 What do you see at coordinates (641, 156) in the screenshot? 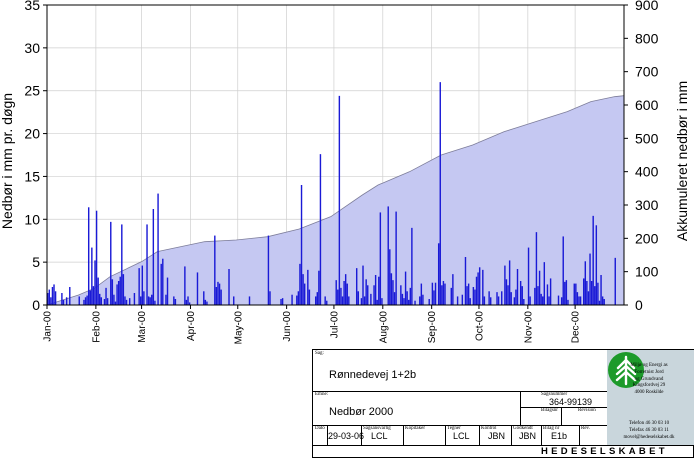
I see `right-y-axis-ticks: 0 100 200 300 400 500 600 700 800 900` at bounding box center [641, 156].